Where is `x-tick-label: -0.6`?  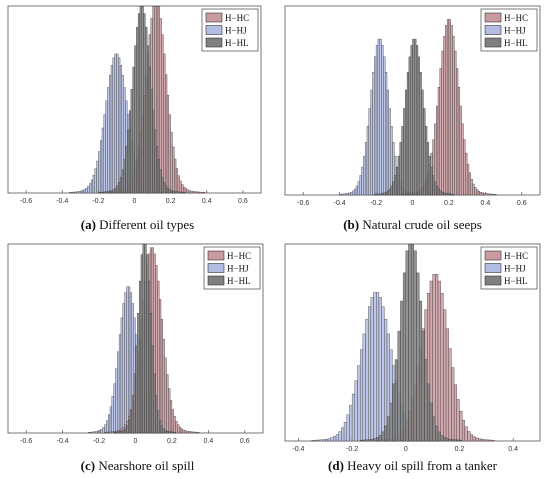 x-tick-label: -0.6 is located at coordinates (26, 201).